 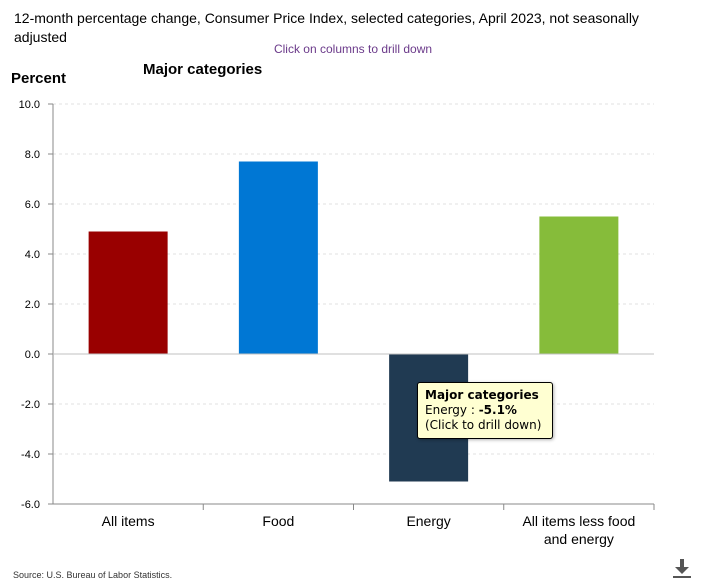 What do you see at coordinates (578, 530) in the screenshot?
I see `x-category-label: All items less food and energy` at bounding box center [578, 530].